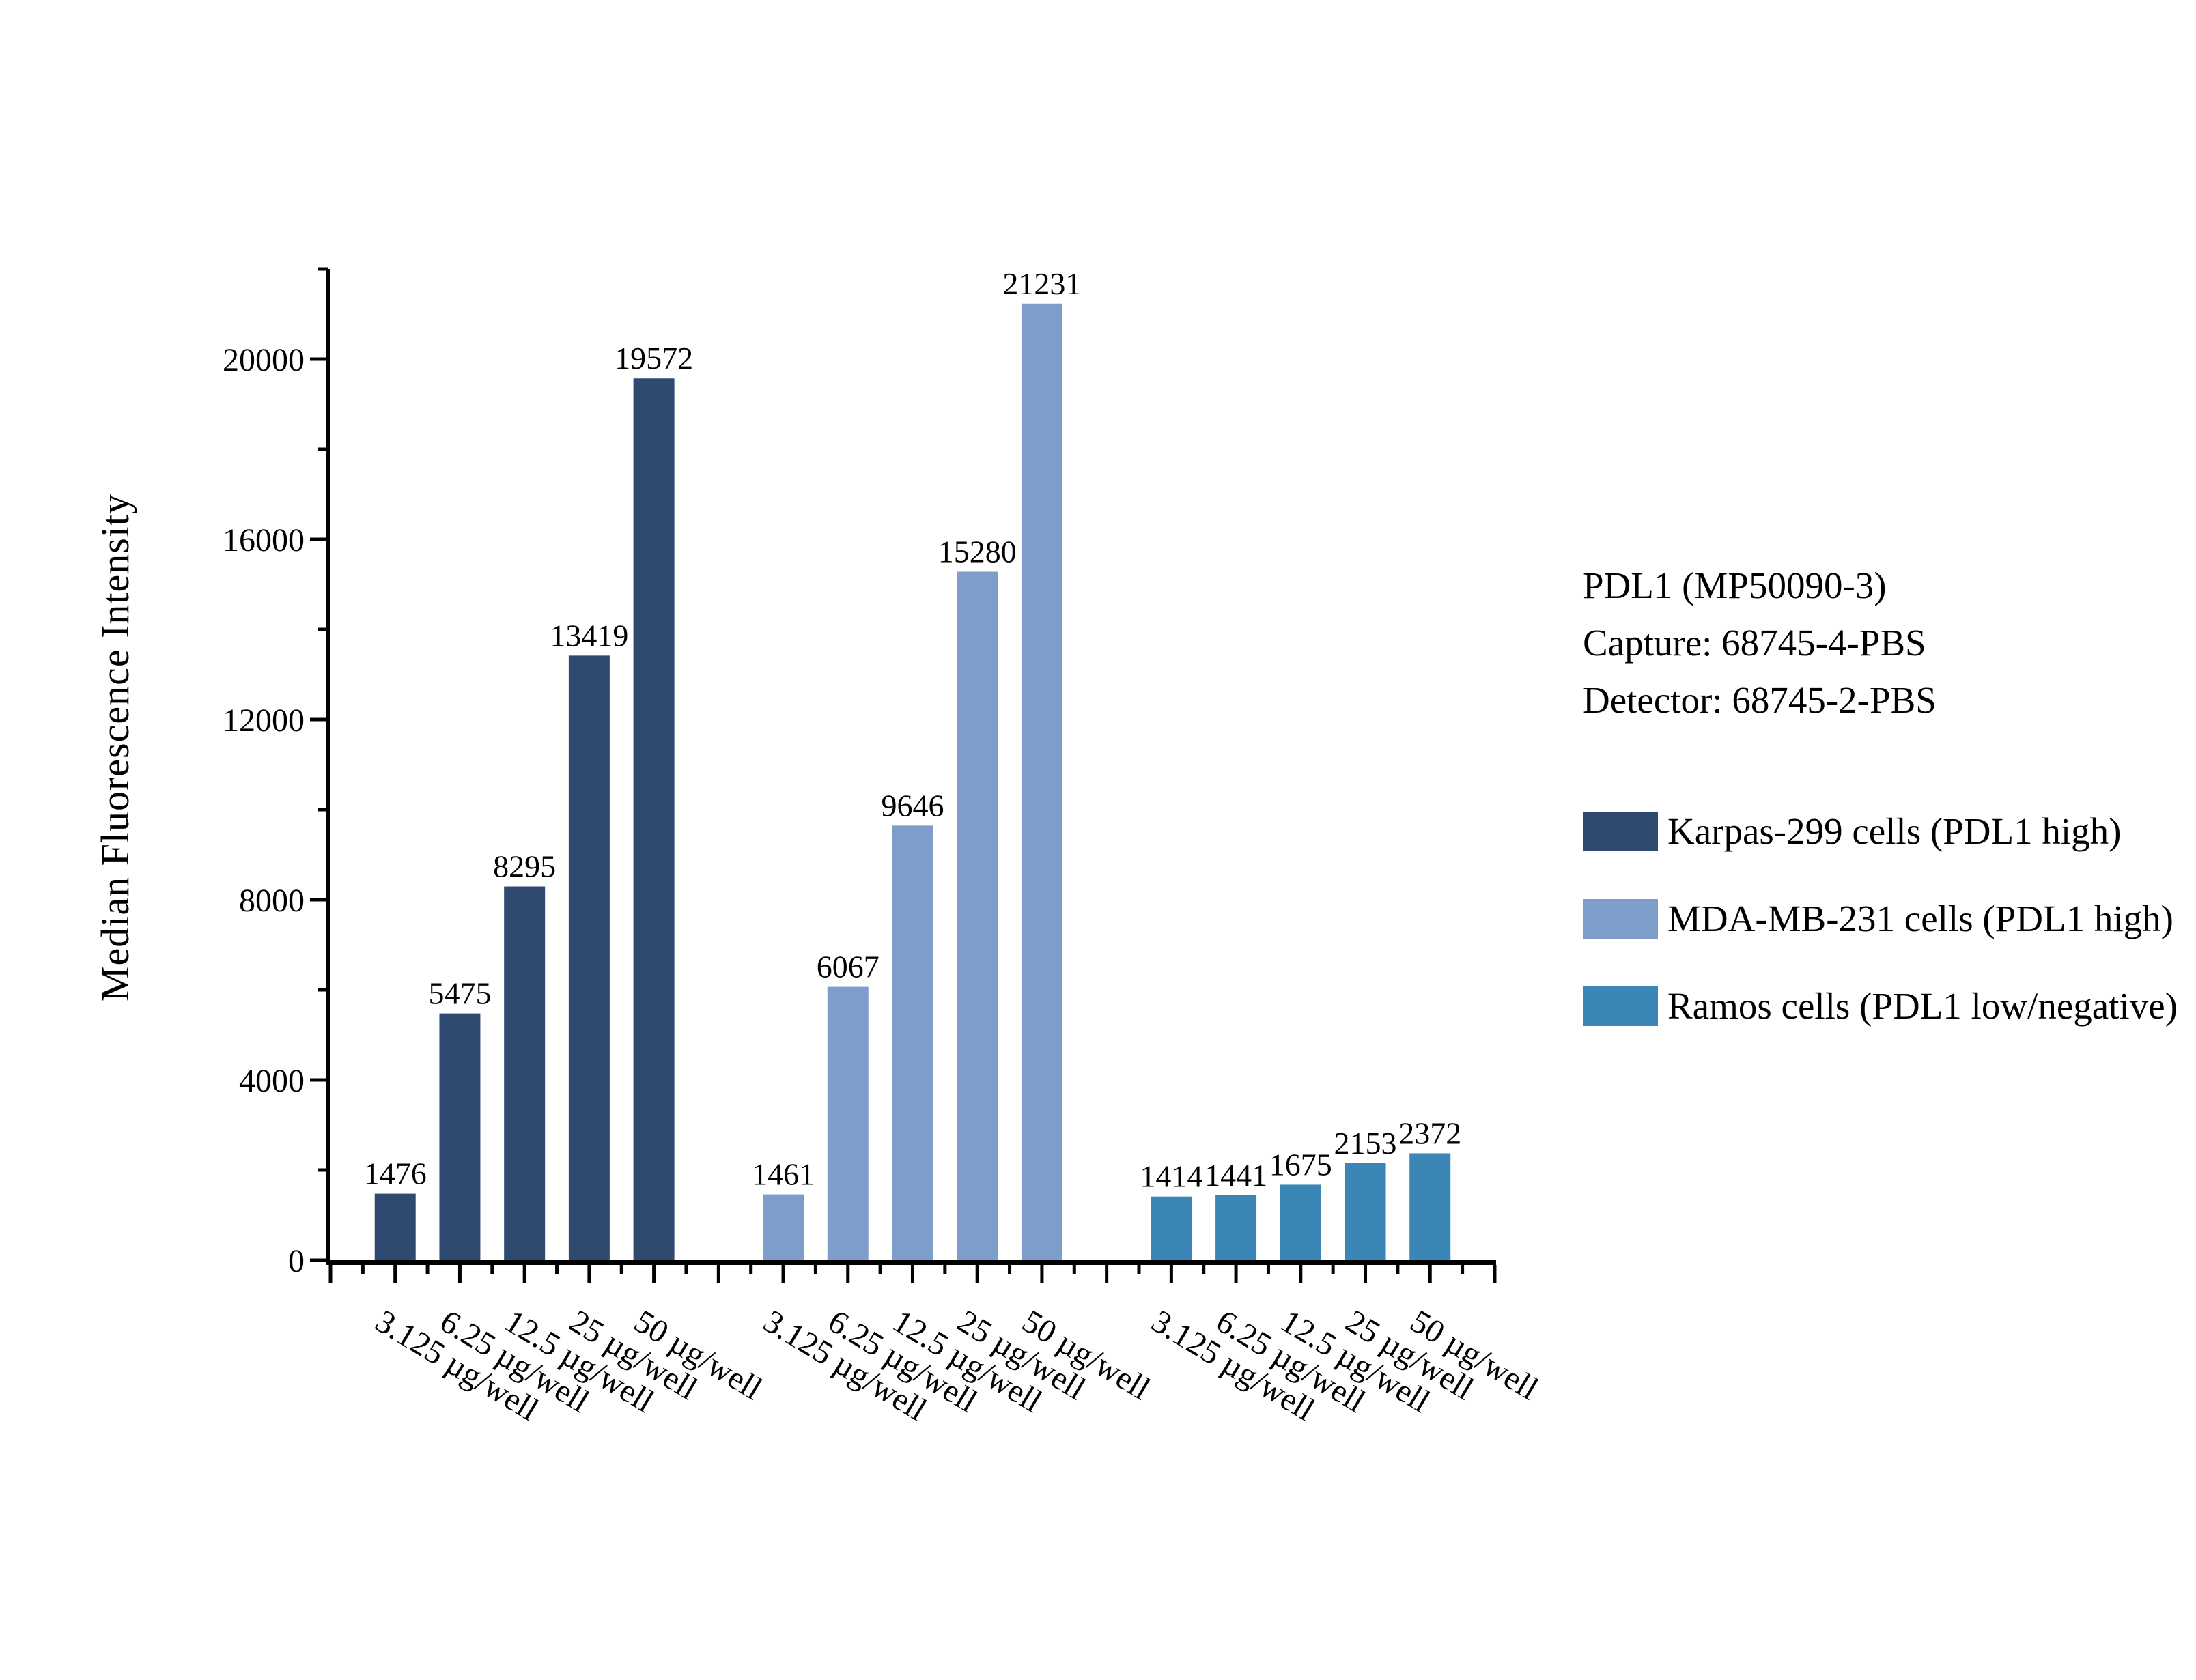 The width and height of the screenshot is (2196, 1680). What do you see at coordinates (848, 967) in the screenshot?
I see `bar-value-label: 6067` at bounding box center [848, 967].